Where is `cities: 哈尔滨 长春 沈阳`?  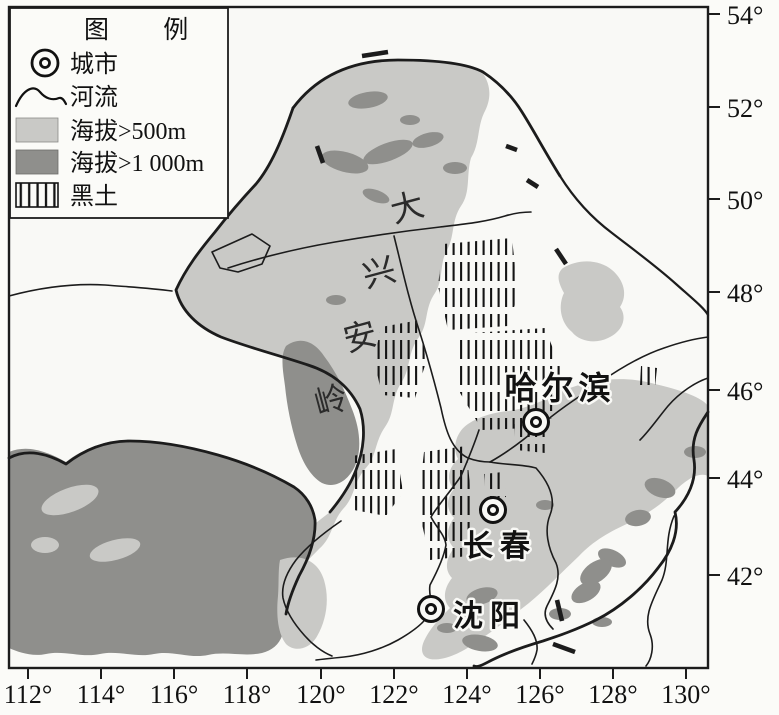
cities: 哈尔滨 长春 沈阳 is located at coordinates (516, 502).